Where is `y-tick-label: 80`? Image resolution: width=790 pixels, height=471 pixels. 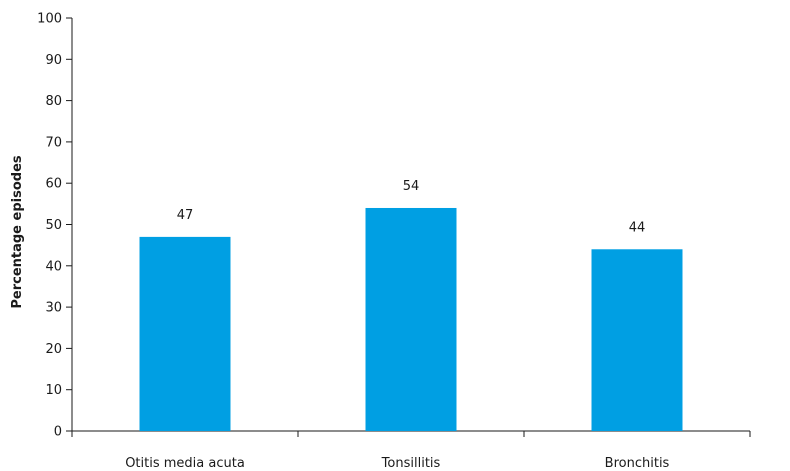 y-tick-label: 80 is located at coordinates (53, 101).